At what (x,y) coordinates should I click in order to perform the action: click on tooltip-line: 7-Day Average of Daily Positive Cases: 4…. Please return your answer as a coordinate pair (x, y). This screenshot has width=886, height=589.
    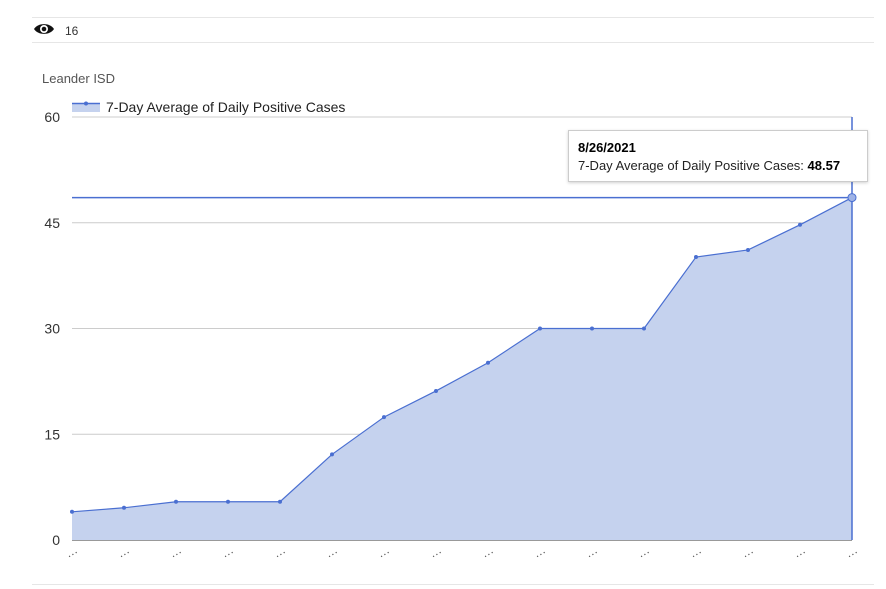
    Looking at the image, I should click on (718, 166).